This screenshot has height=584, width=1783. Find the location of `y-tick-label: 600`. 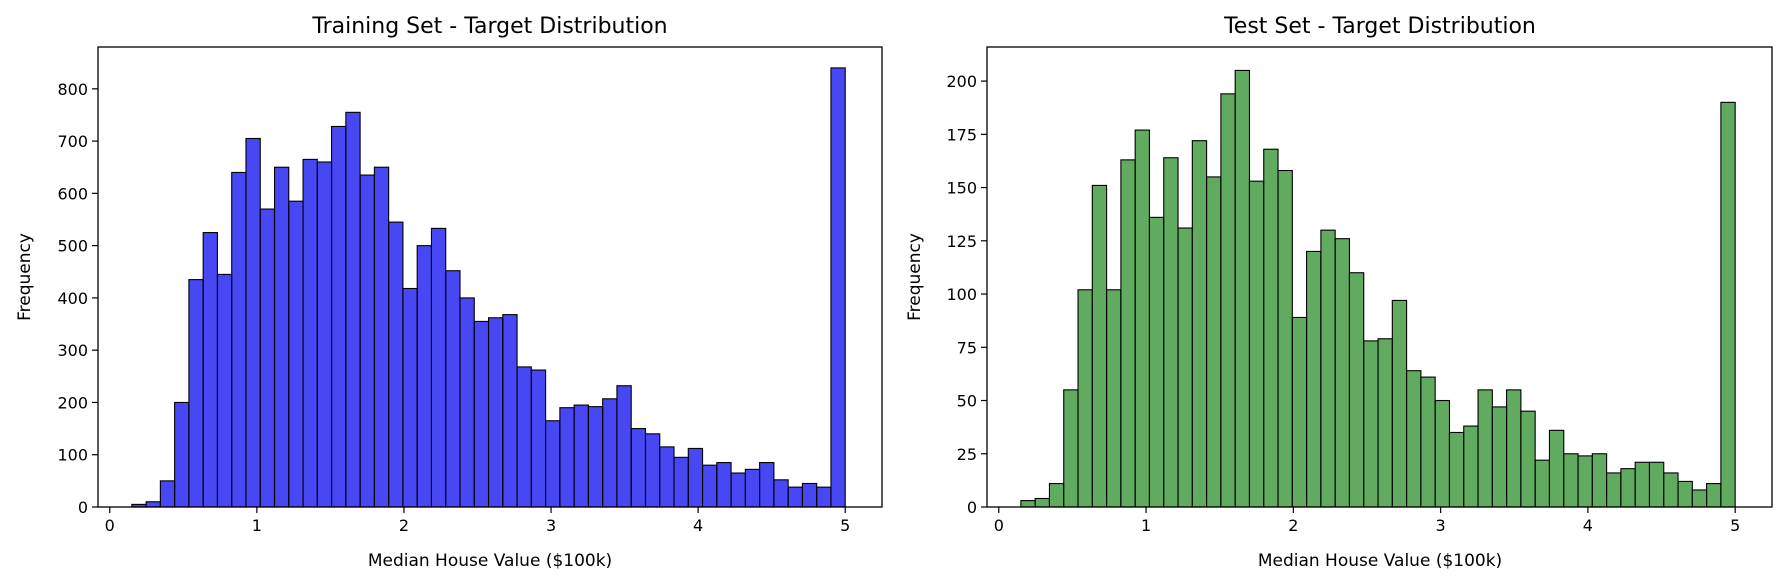

y-tick-label: 600 is located at coordinates (72, 193).